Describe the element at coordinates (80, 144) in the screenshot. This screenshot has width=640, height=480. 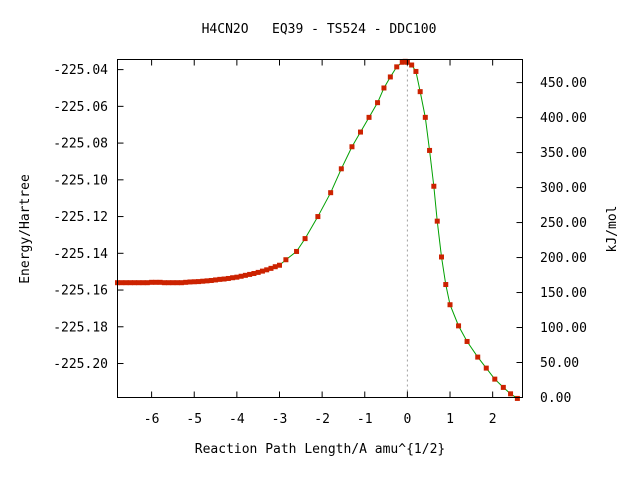
I see `y-tick-label: -225.08` at that location.